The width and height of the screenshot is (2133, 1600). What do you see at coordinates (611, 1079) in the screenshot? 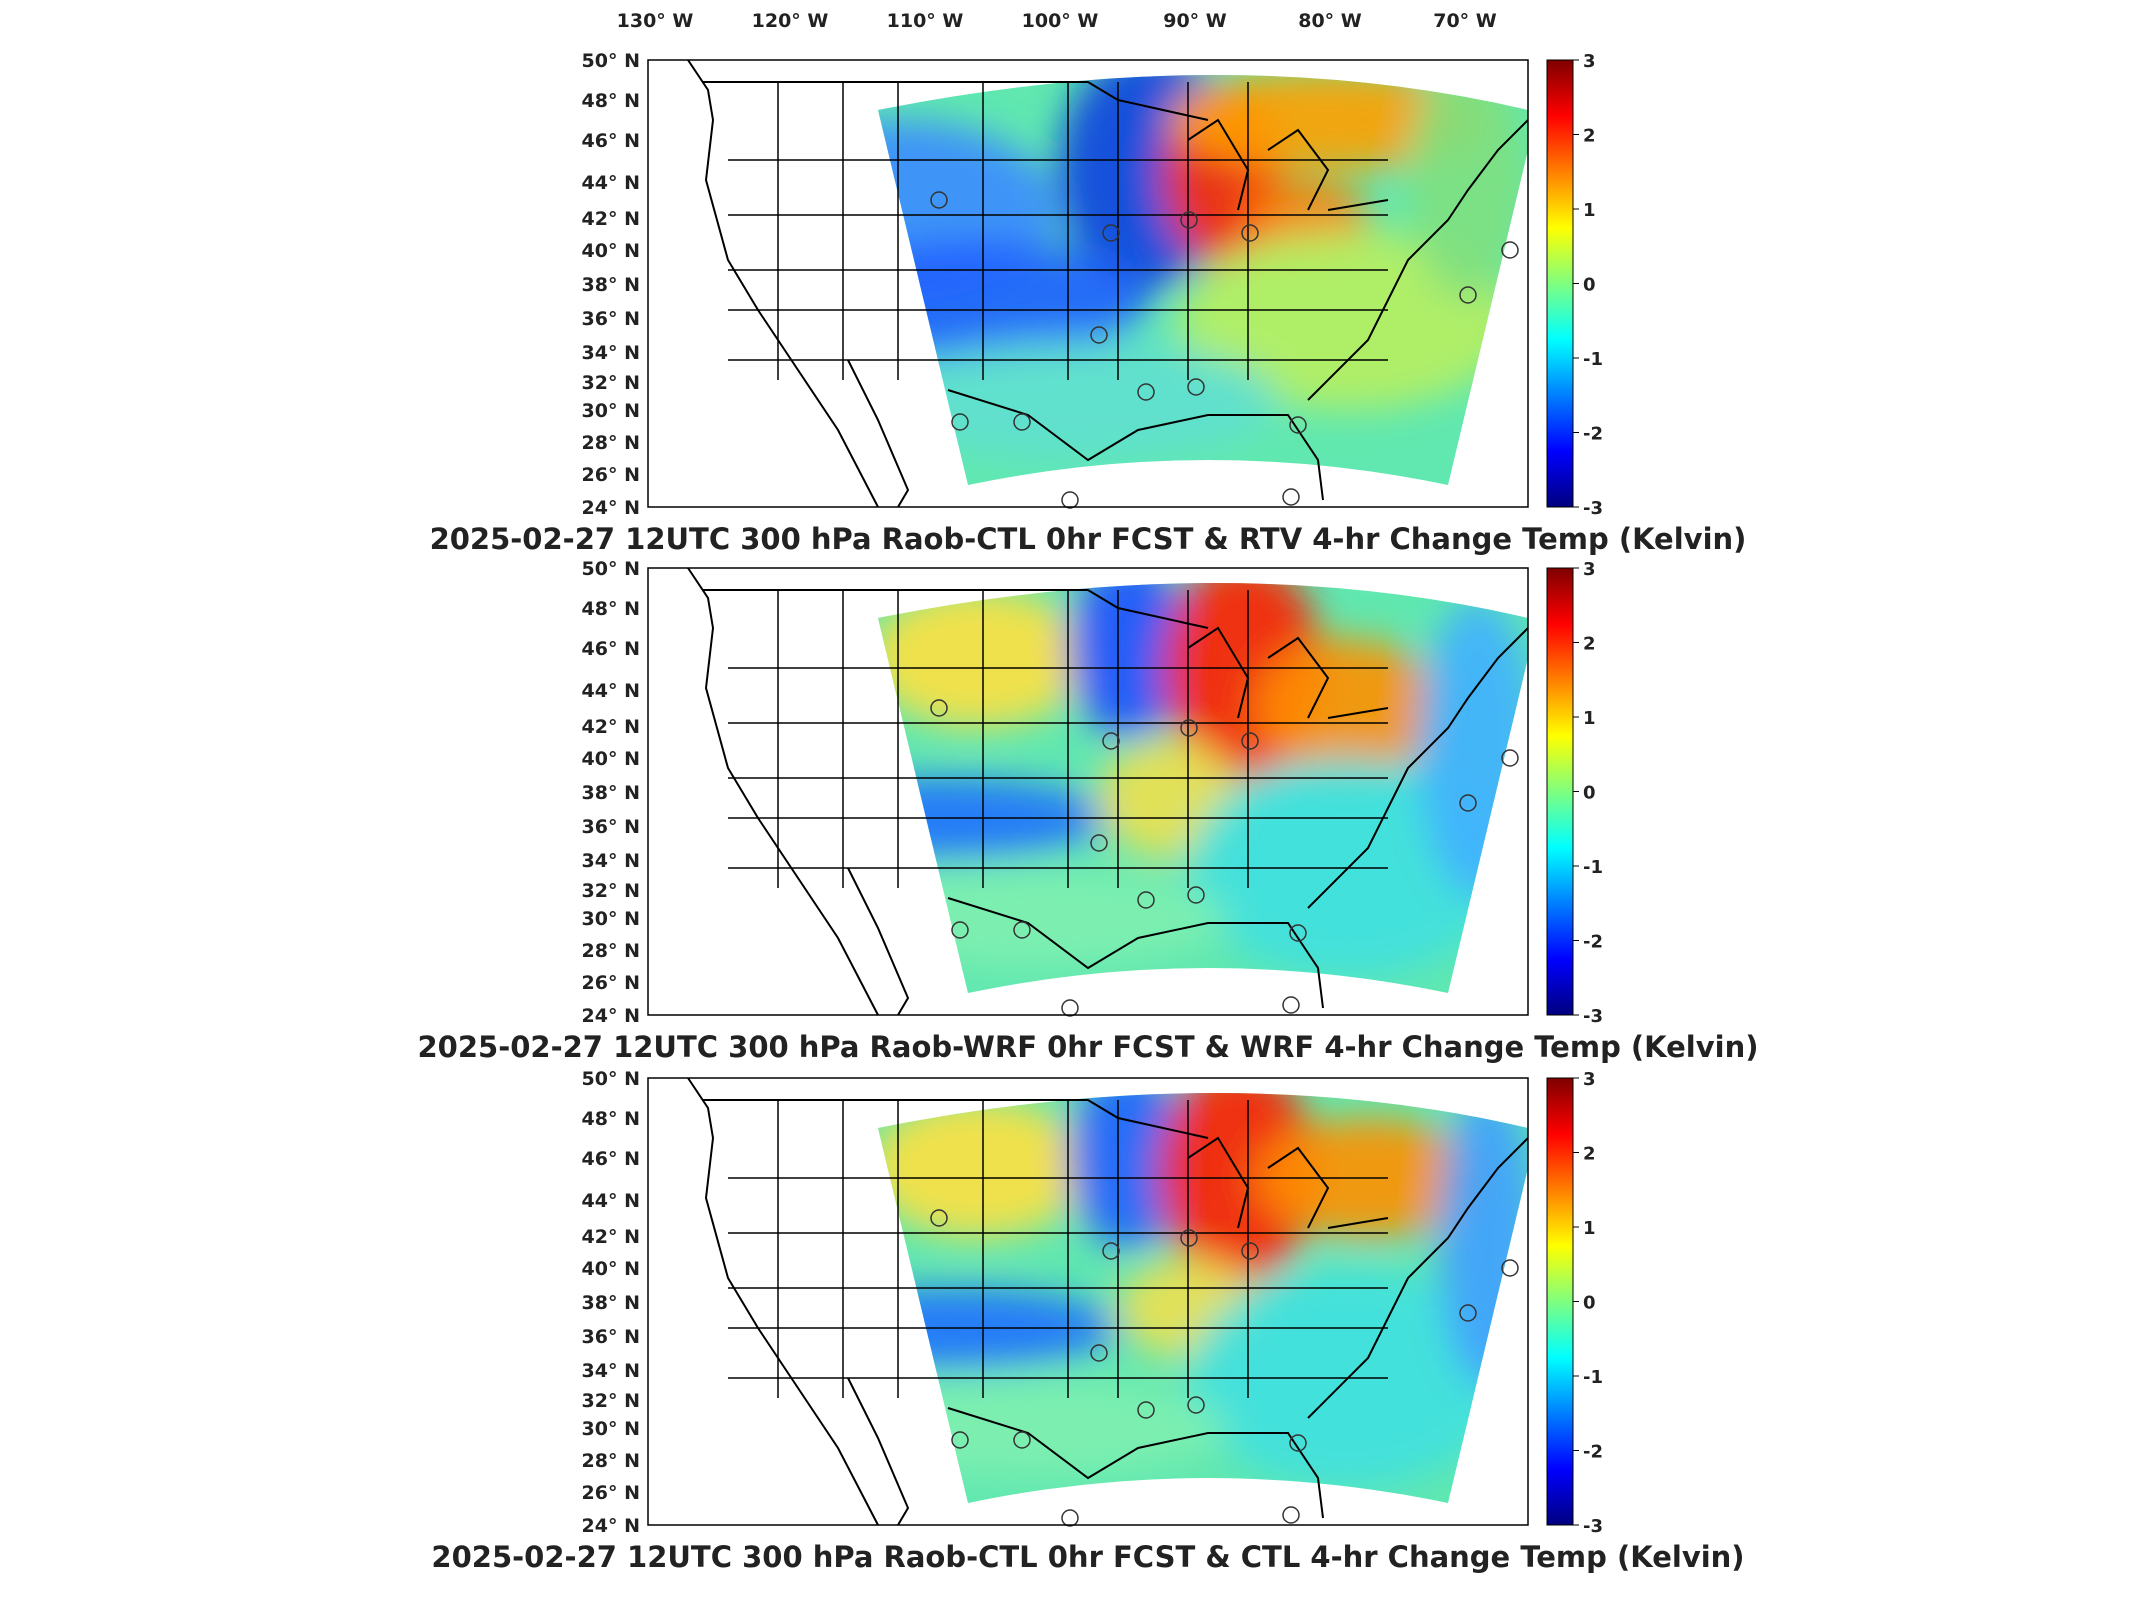
I see `lat-label: 50° N` at bounding box center [611, 1079].